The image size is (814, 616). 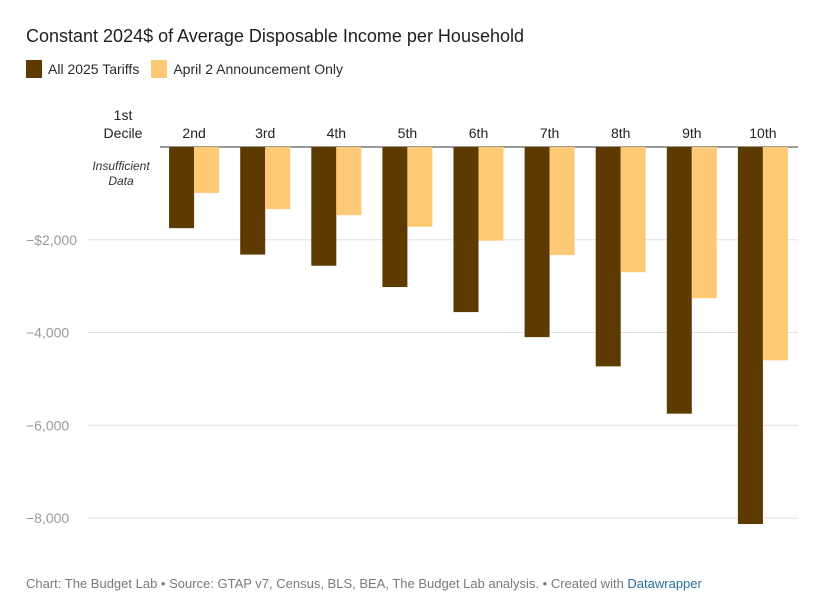 What do you see at coordinates (258, 69) in the screenshot?
I see `legend-label-april-2: April 2 Announcement Only` at bounding box center [258, 69].